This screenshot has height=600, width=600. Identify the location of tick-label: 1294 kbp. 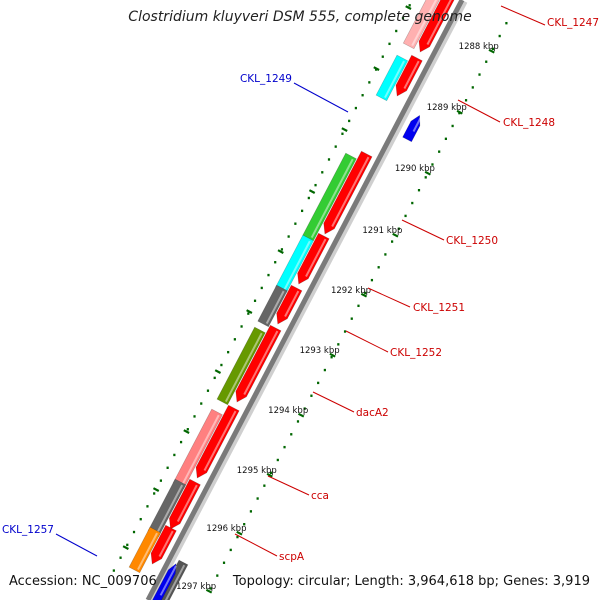
(288, 411).